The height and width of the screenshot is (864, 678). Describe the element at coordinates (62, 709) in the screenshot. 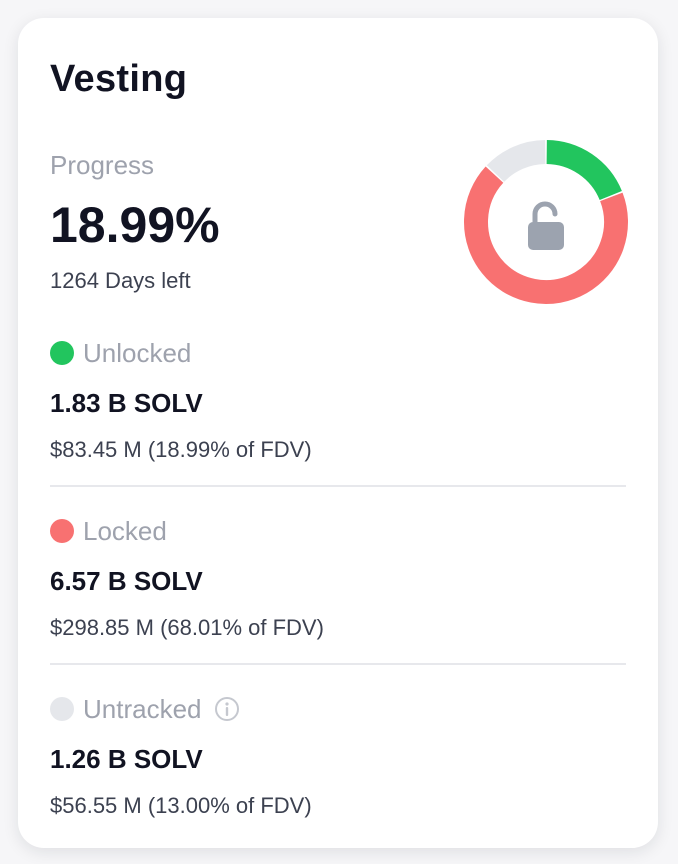

I see `untracked-dot` at that location.